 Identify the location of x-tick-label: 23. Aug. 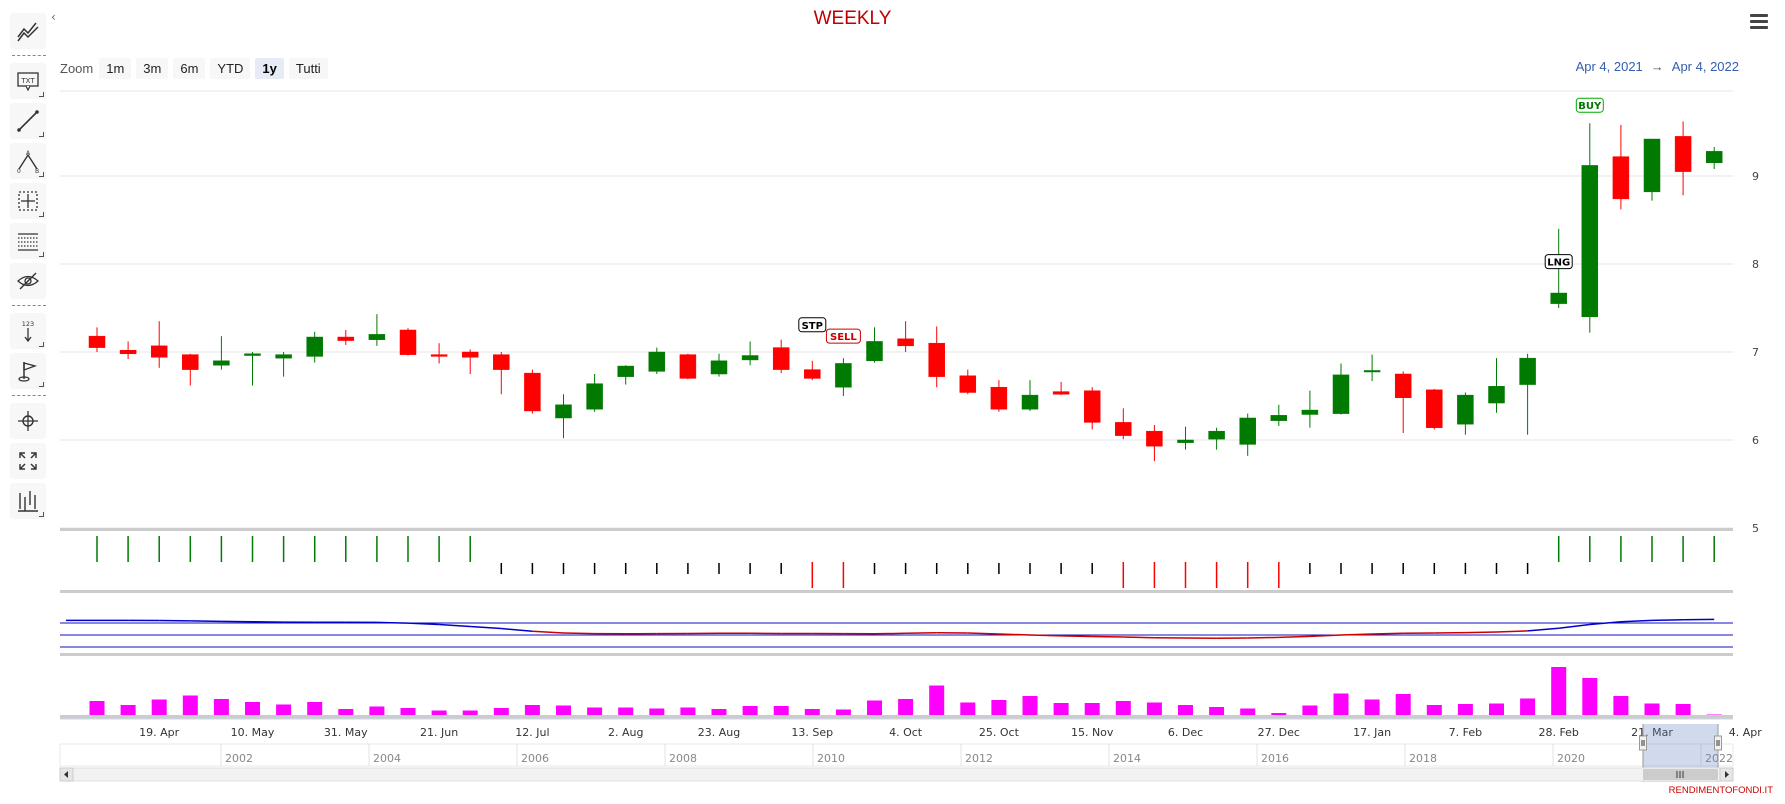
(719, 732).